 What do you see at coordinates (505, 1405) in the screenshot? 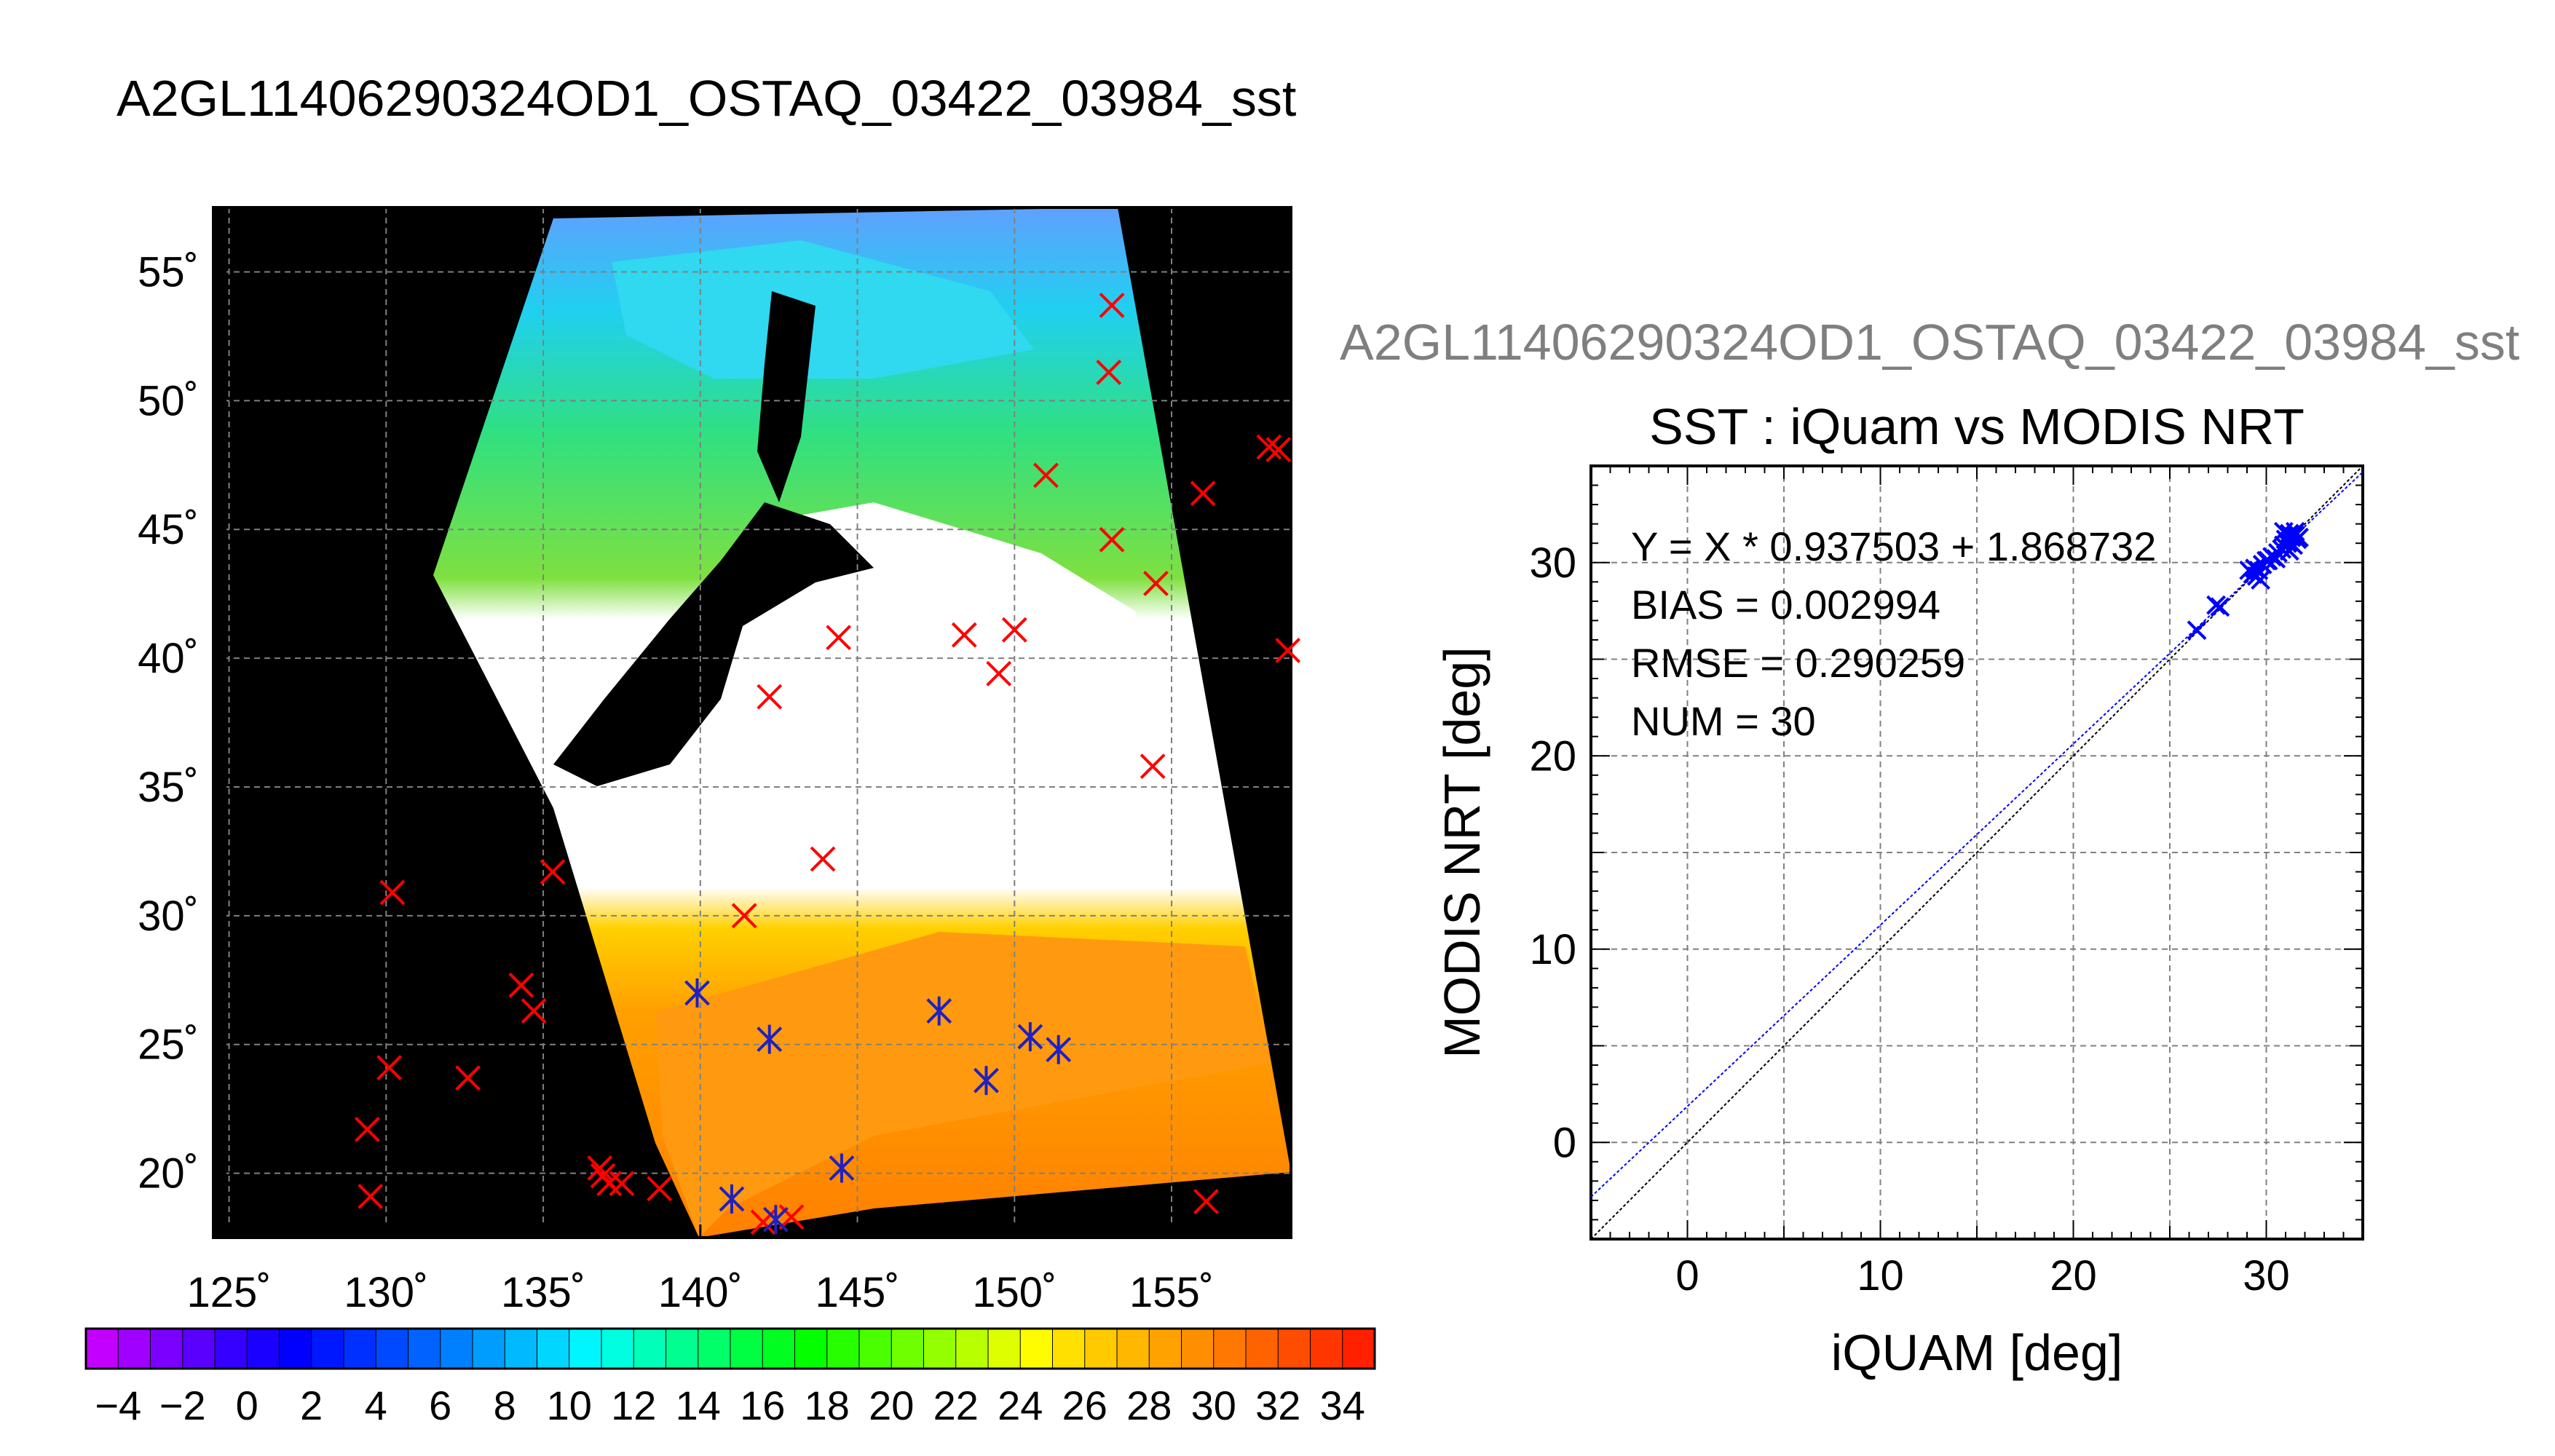
I see `colorbar-tick-label: 8` at bounding box center [505, 1405].